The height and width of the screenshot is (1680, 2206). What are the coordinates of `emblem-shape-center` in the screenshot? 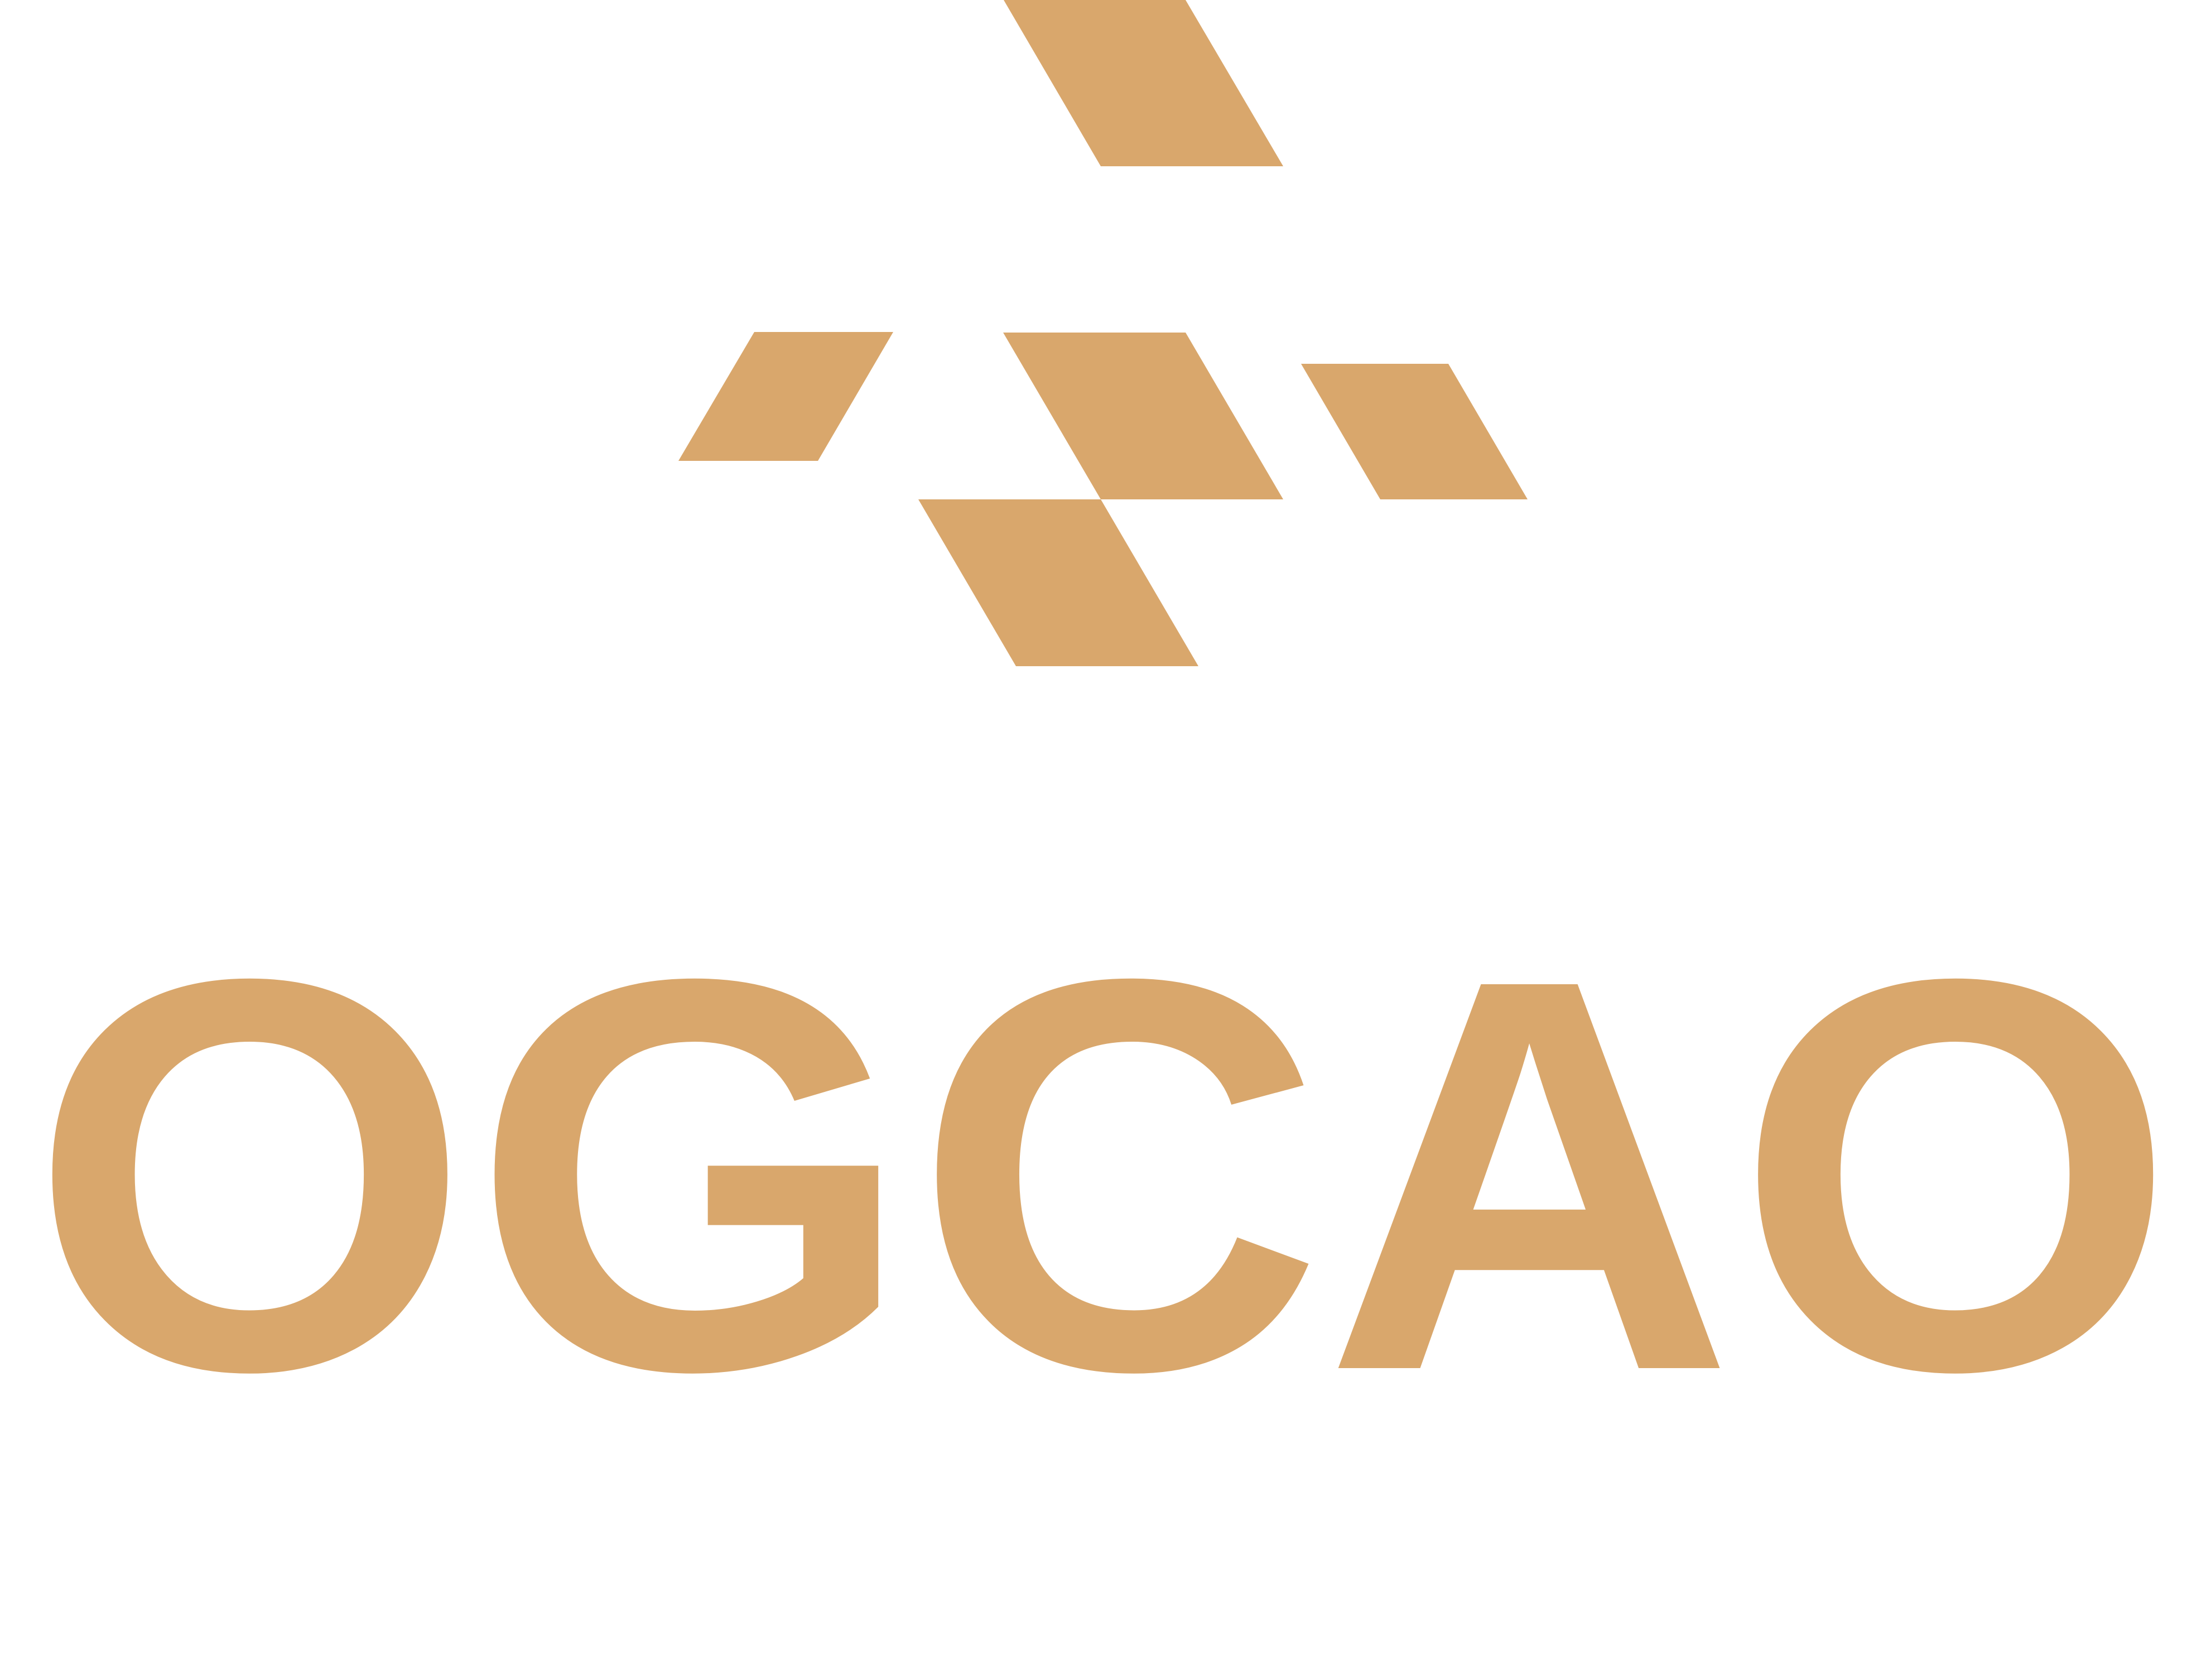 It's located at (1143, 416).